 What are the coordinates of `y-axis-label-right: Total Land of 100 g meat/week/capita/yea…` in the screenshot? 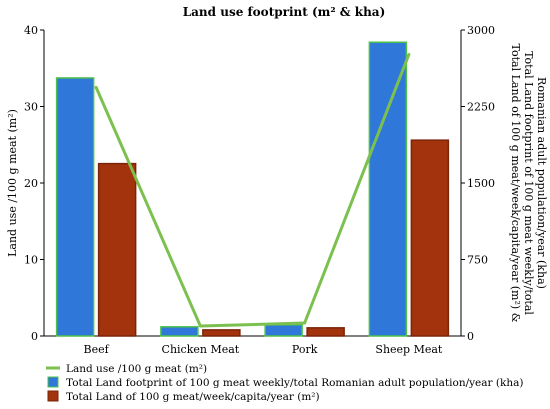 It's located at (515, 183).